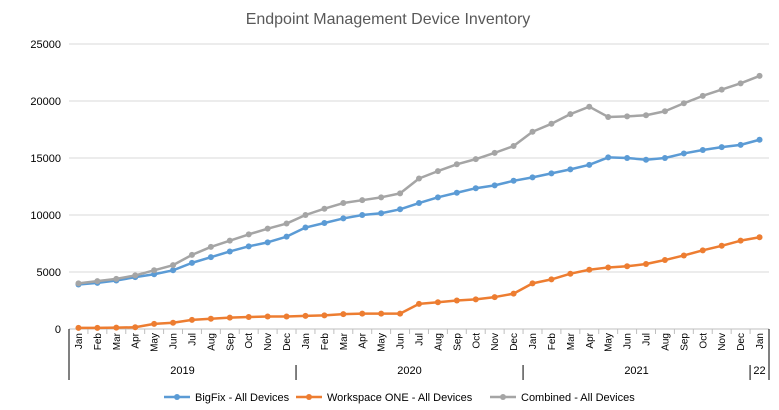 The height and width of the screenshot is (410, 779). I want to click on x-tick-label: Jun, so click(401, 341).